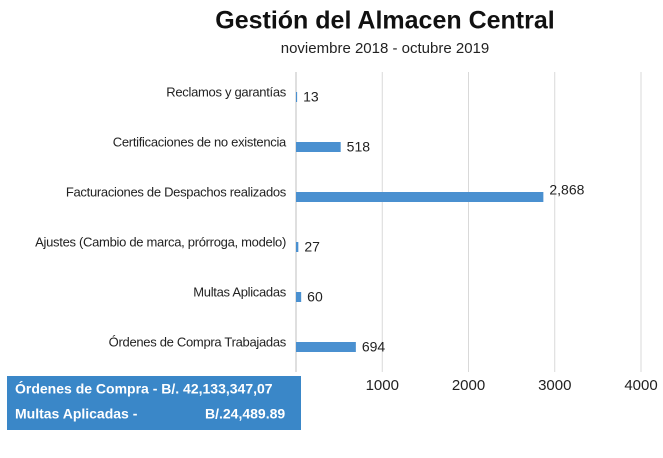  I want to click on value-label: 694, so click(374, 347).